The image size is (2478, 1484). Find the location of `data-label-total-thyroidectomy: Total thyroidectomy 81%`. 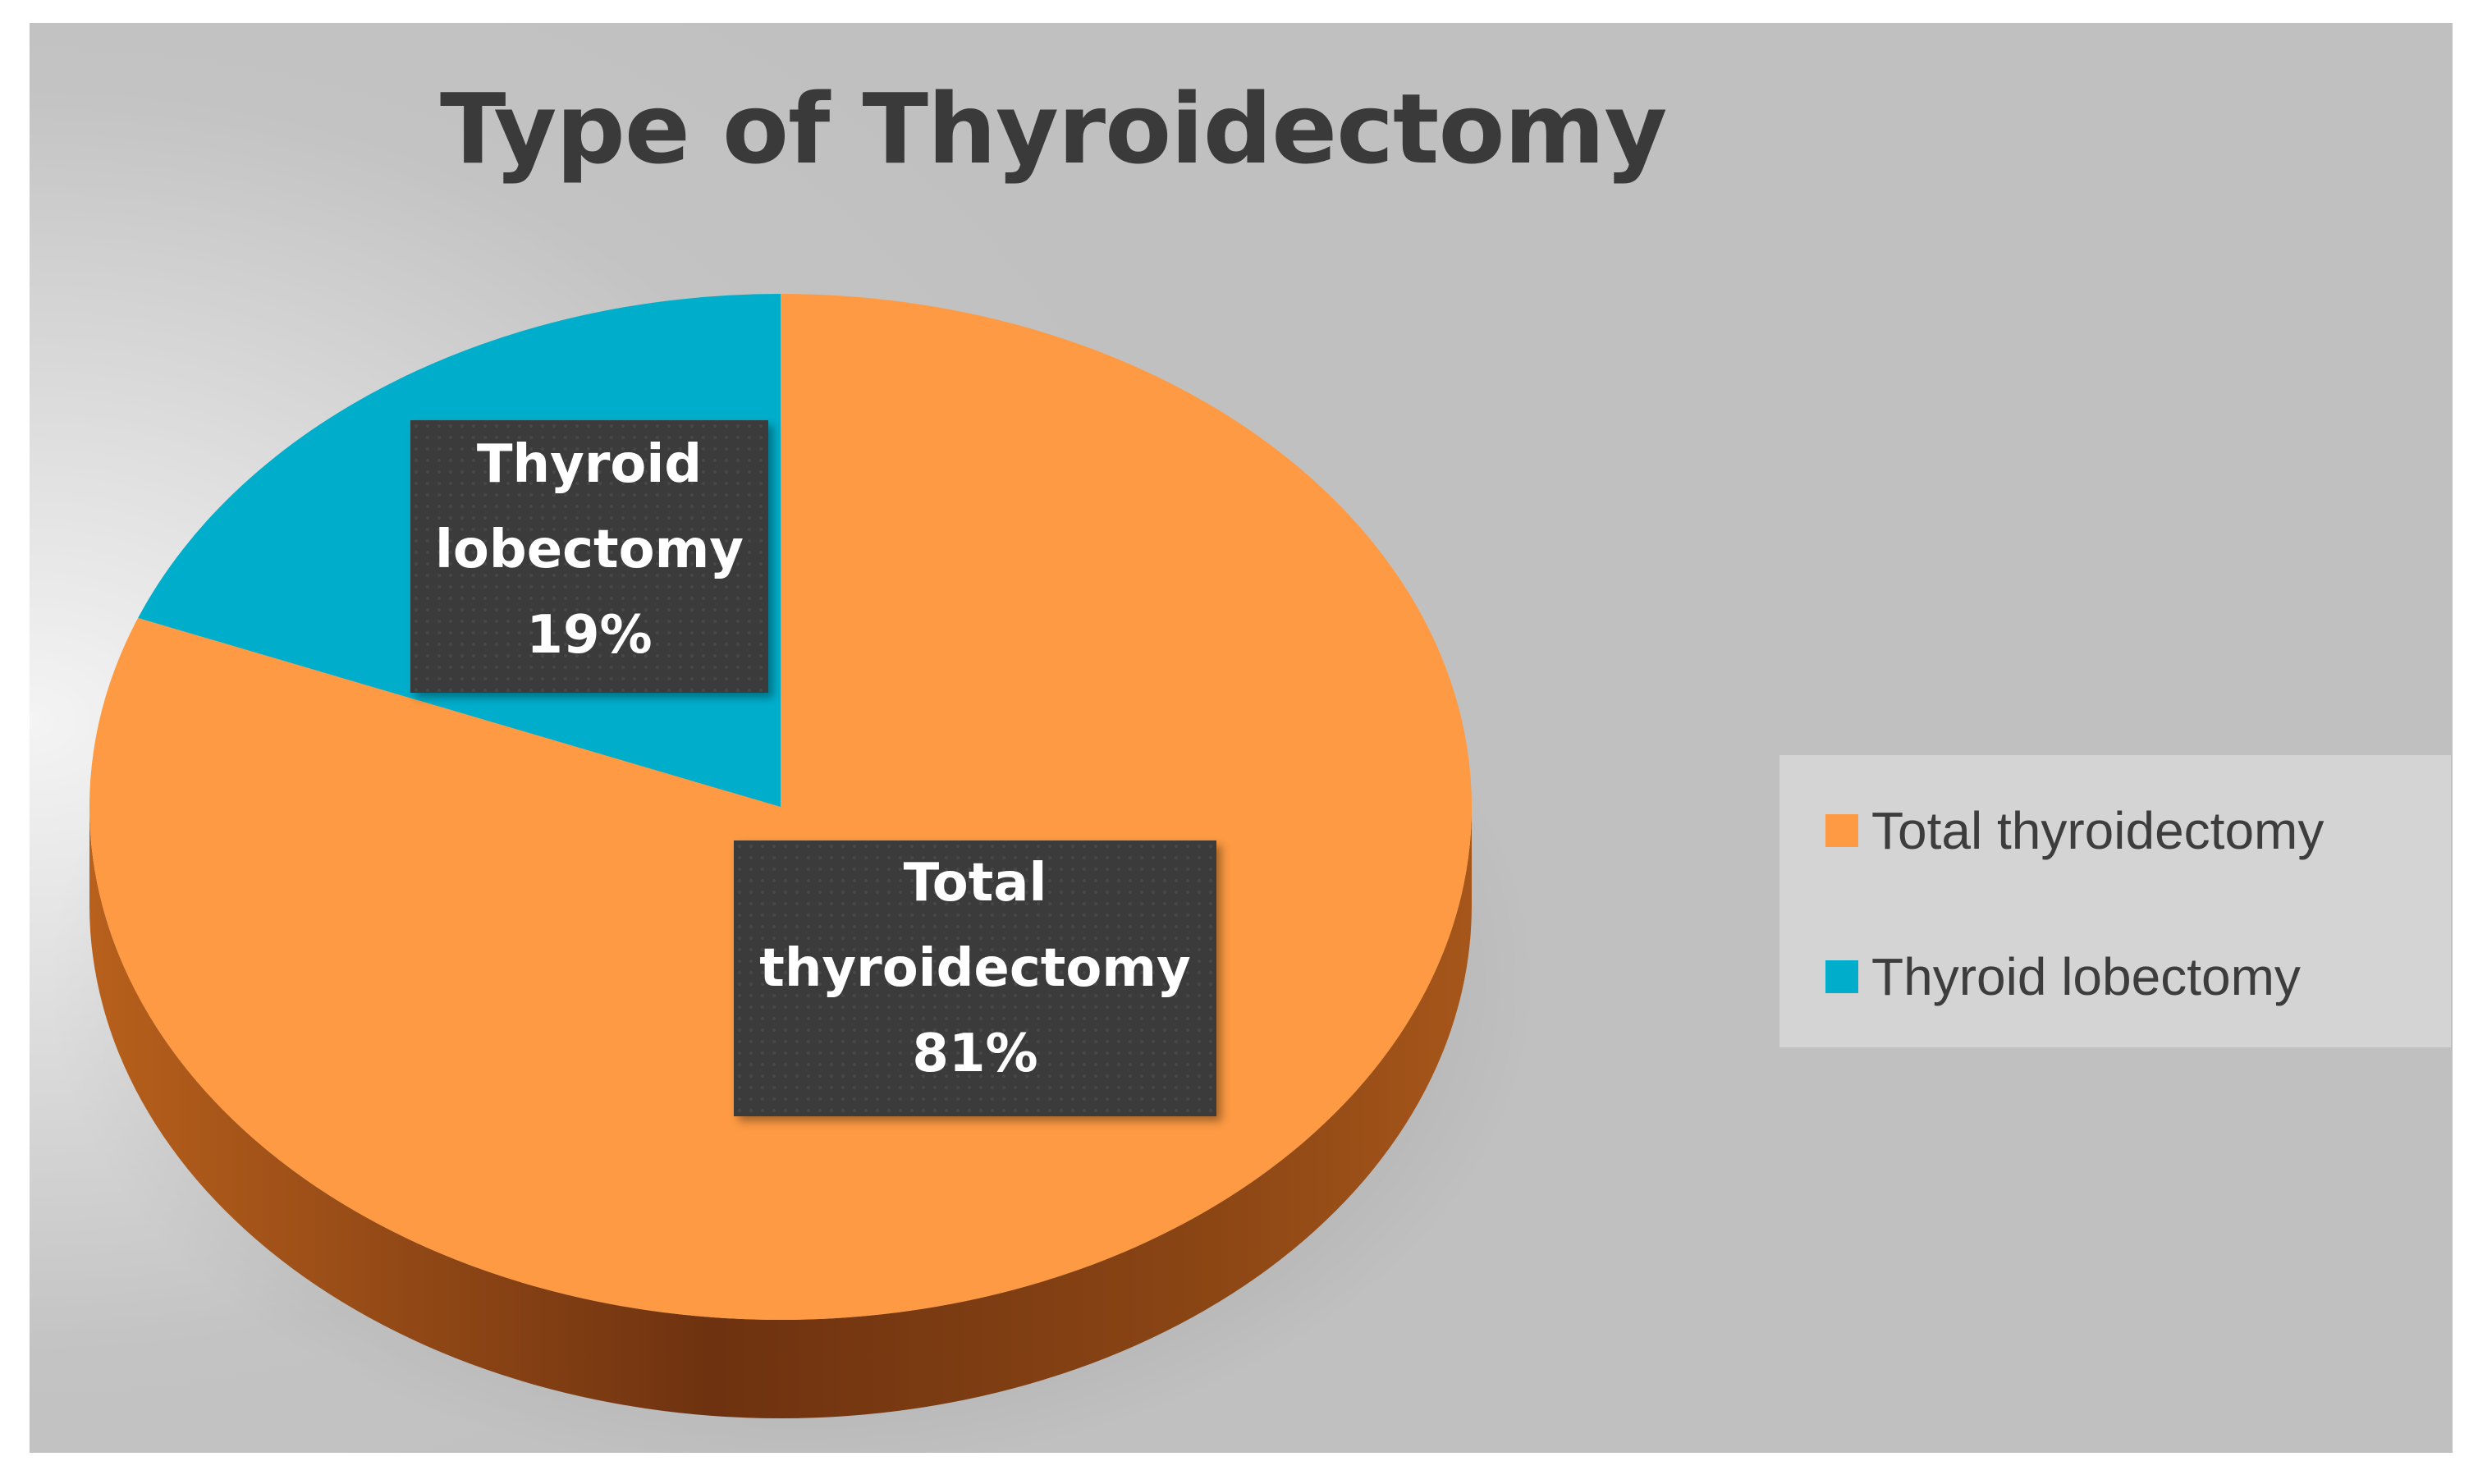

data-label-total-thyroidectomy: Total thyroidectomy 81% is located at coordinates (975, 978).